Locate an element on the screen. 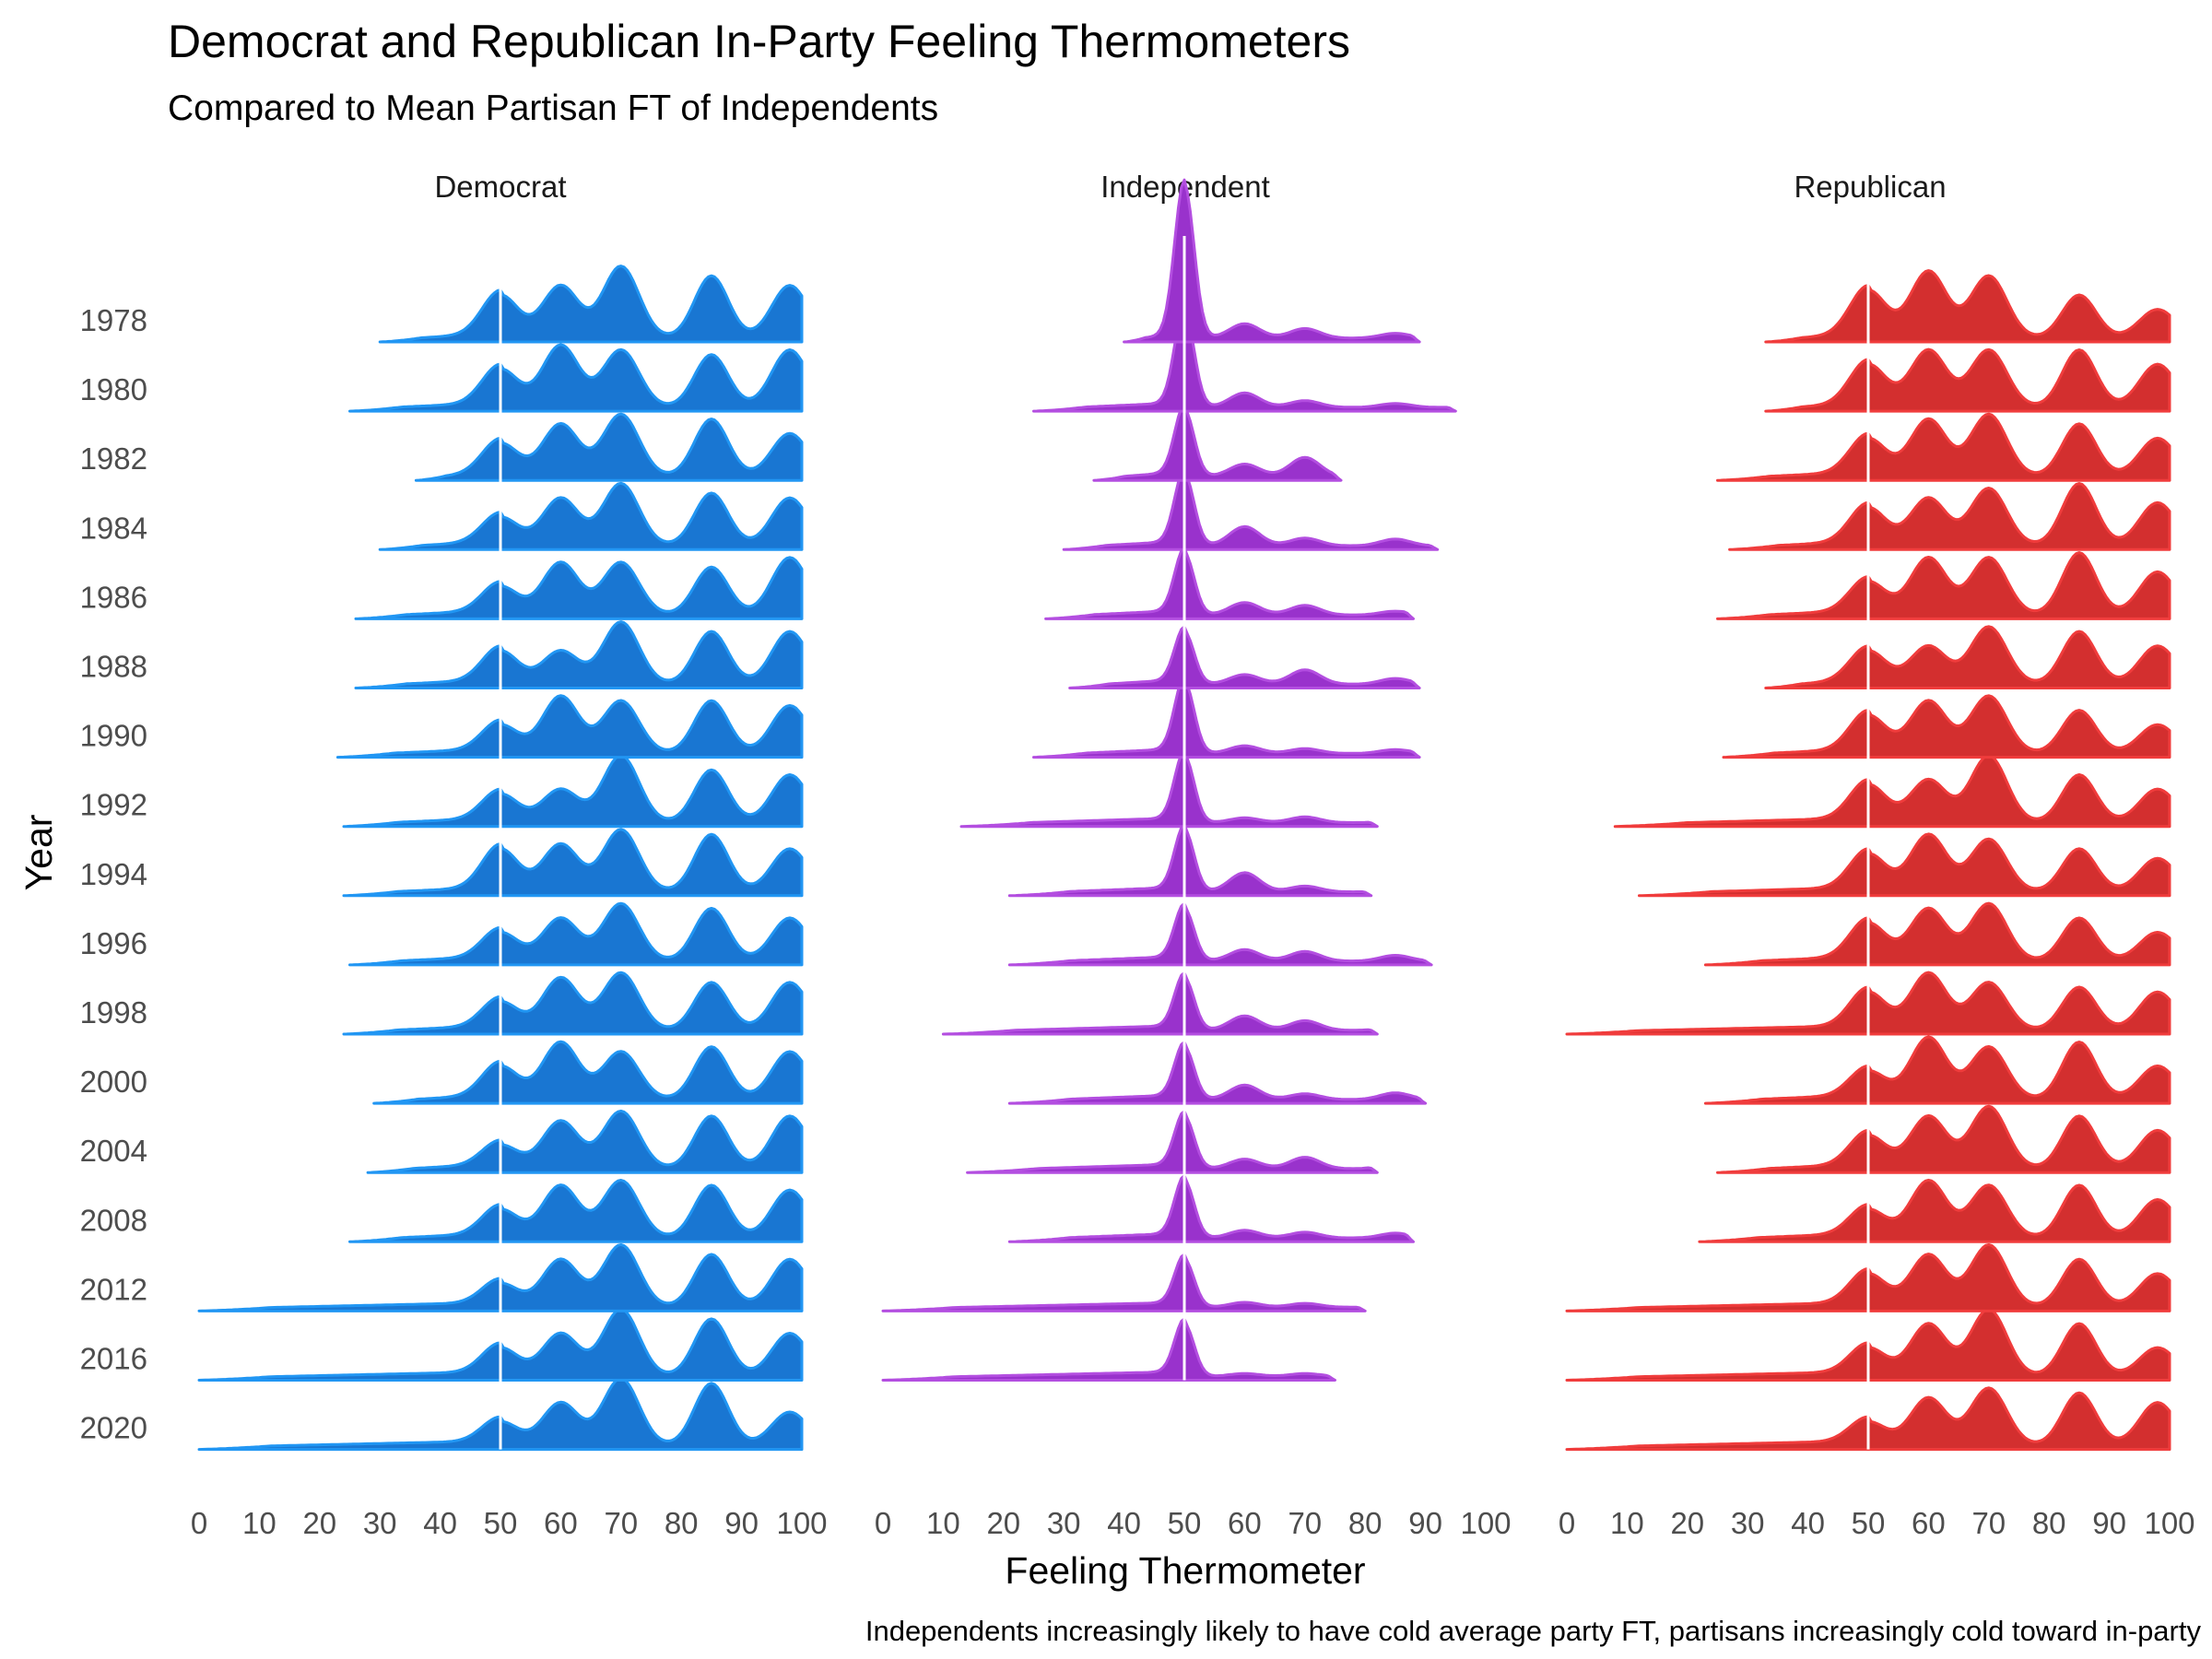  ridge-republican-1996 is located at coordinates (1937, 934).